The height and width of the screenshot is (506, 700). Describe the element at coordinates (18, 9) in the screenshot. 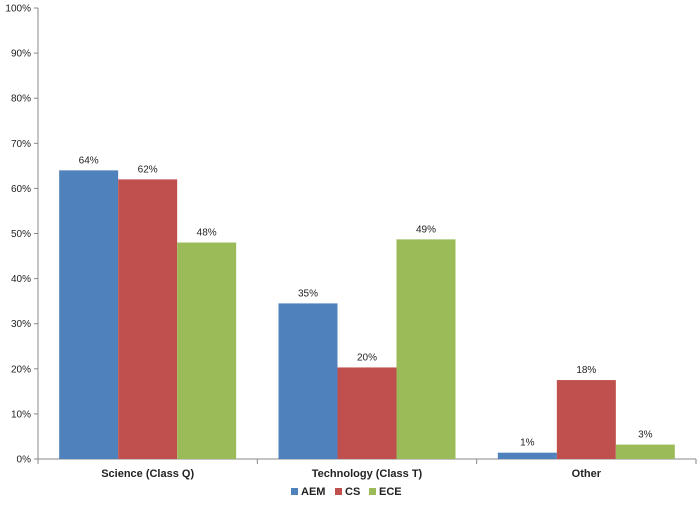

I see `y-tick-label: 100%` at that location.